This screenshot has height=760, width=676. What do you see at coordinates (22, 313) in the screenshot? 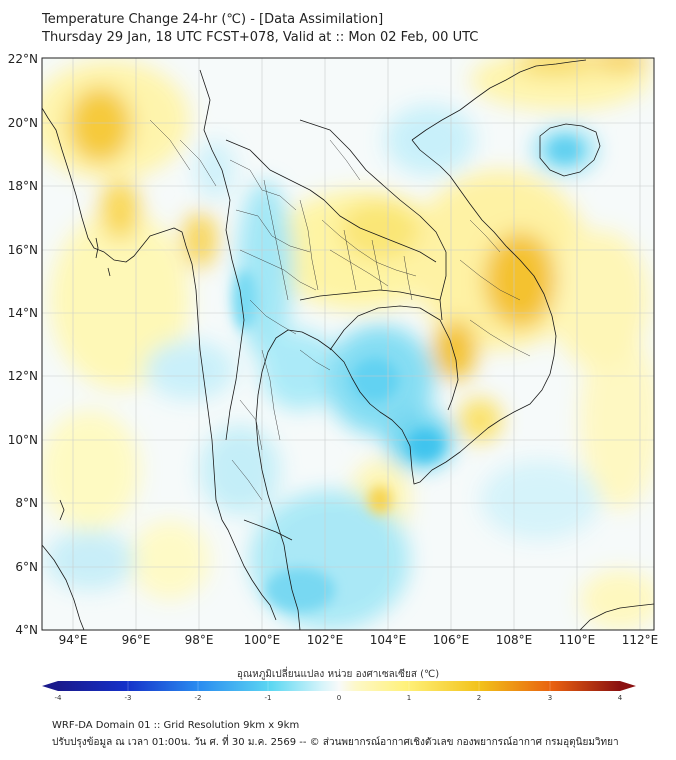
I see `lat-label: 14°N` at bounding box center [22, 313].